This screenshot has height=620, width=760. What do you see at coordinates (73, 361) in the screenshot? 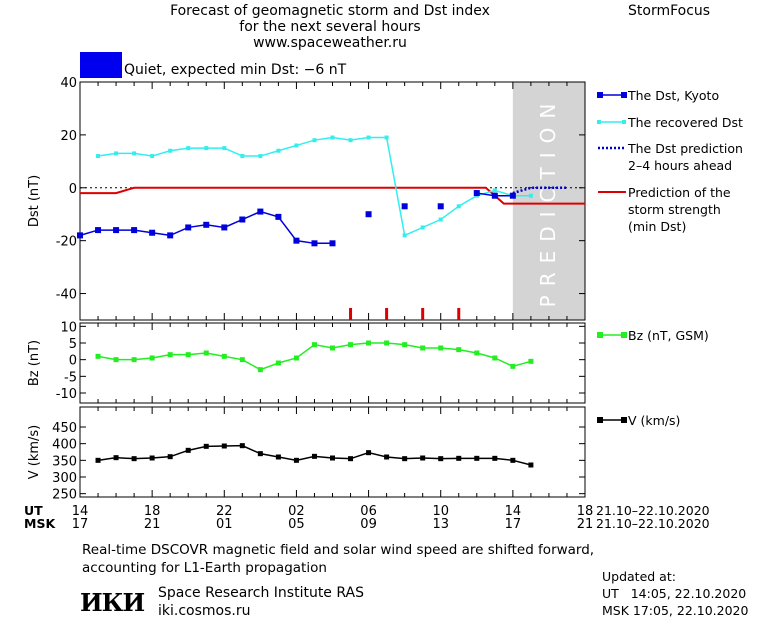
I see `y-tick-label-bz: 0` at bounding box center [73, 361].